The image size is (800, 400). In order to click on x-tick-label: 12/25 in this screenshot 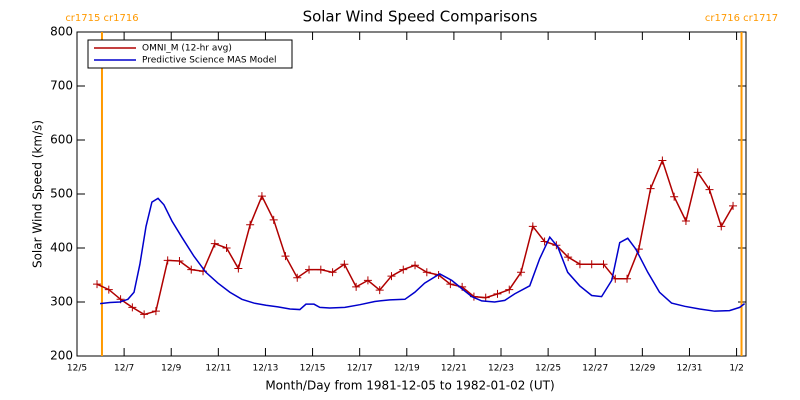, I will do `click(548, 369)`.